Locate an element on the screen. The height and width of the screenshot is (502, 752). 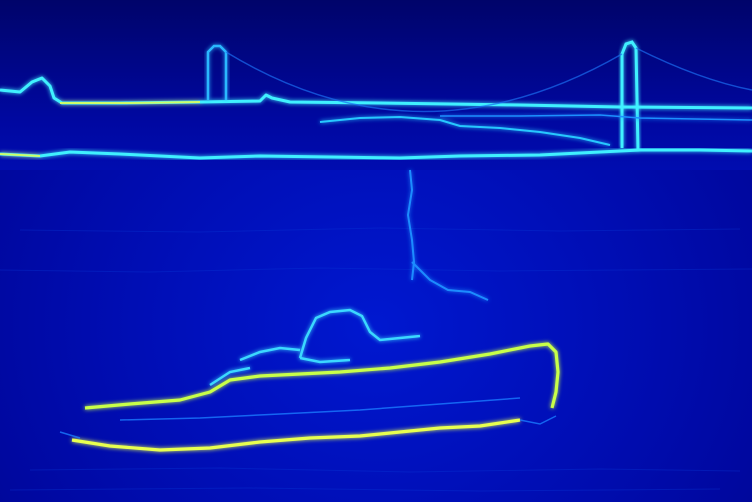
bridge-cable is located at coordinates (488, 80).